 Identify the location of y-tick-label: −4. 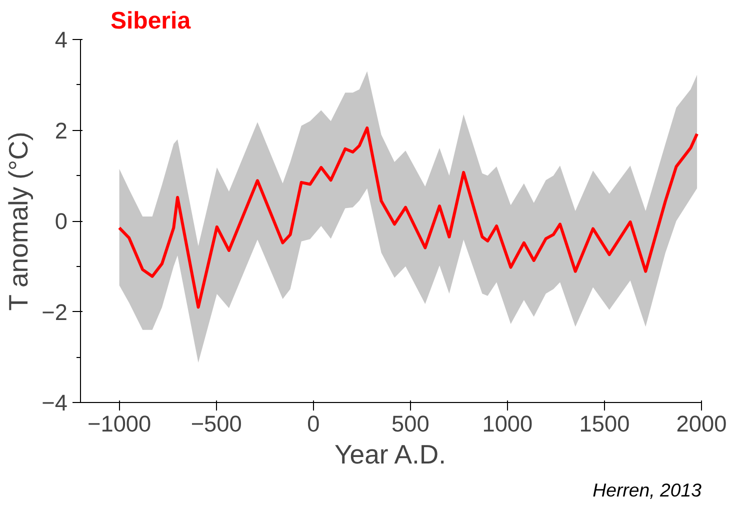
(55, 403).